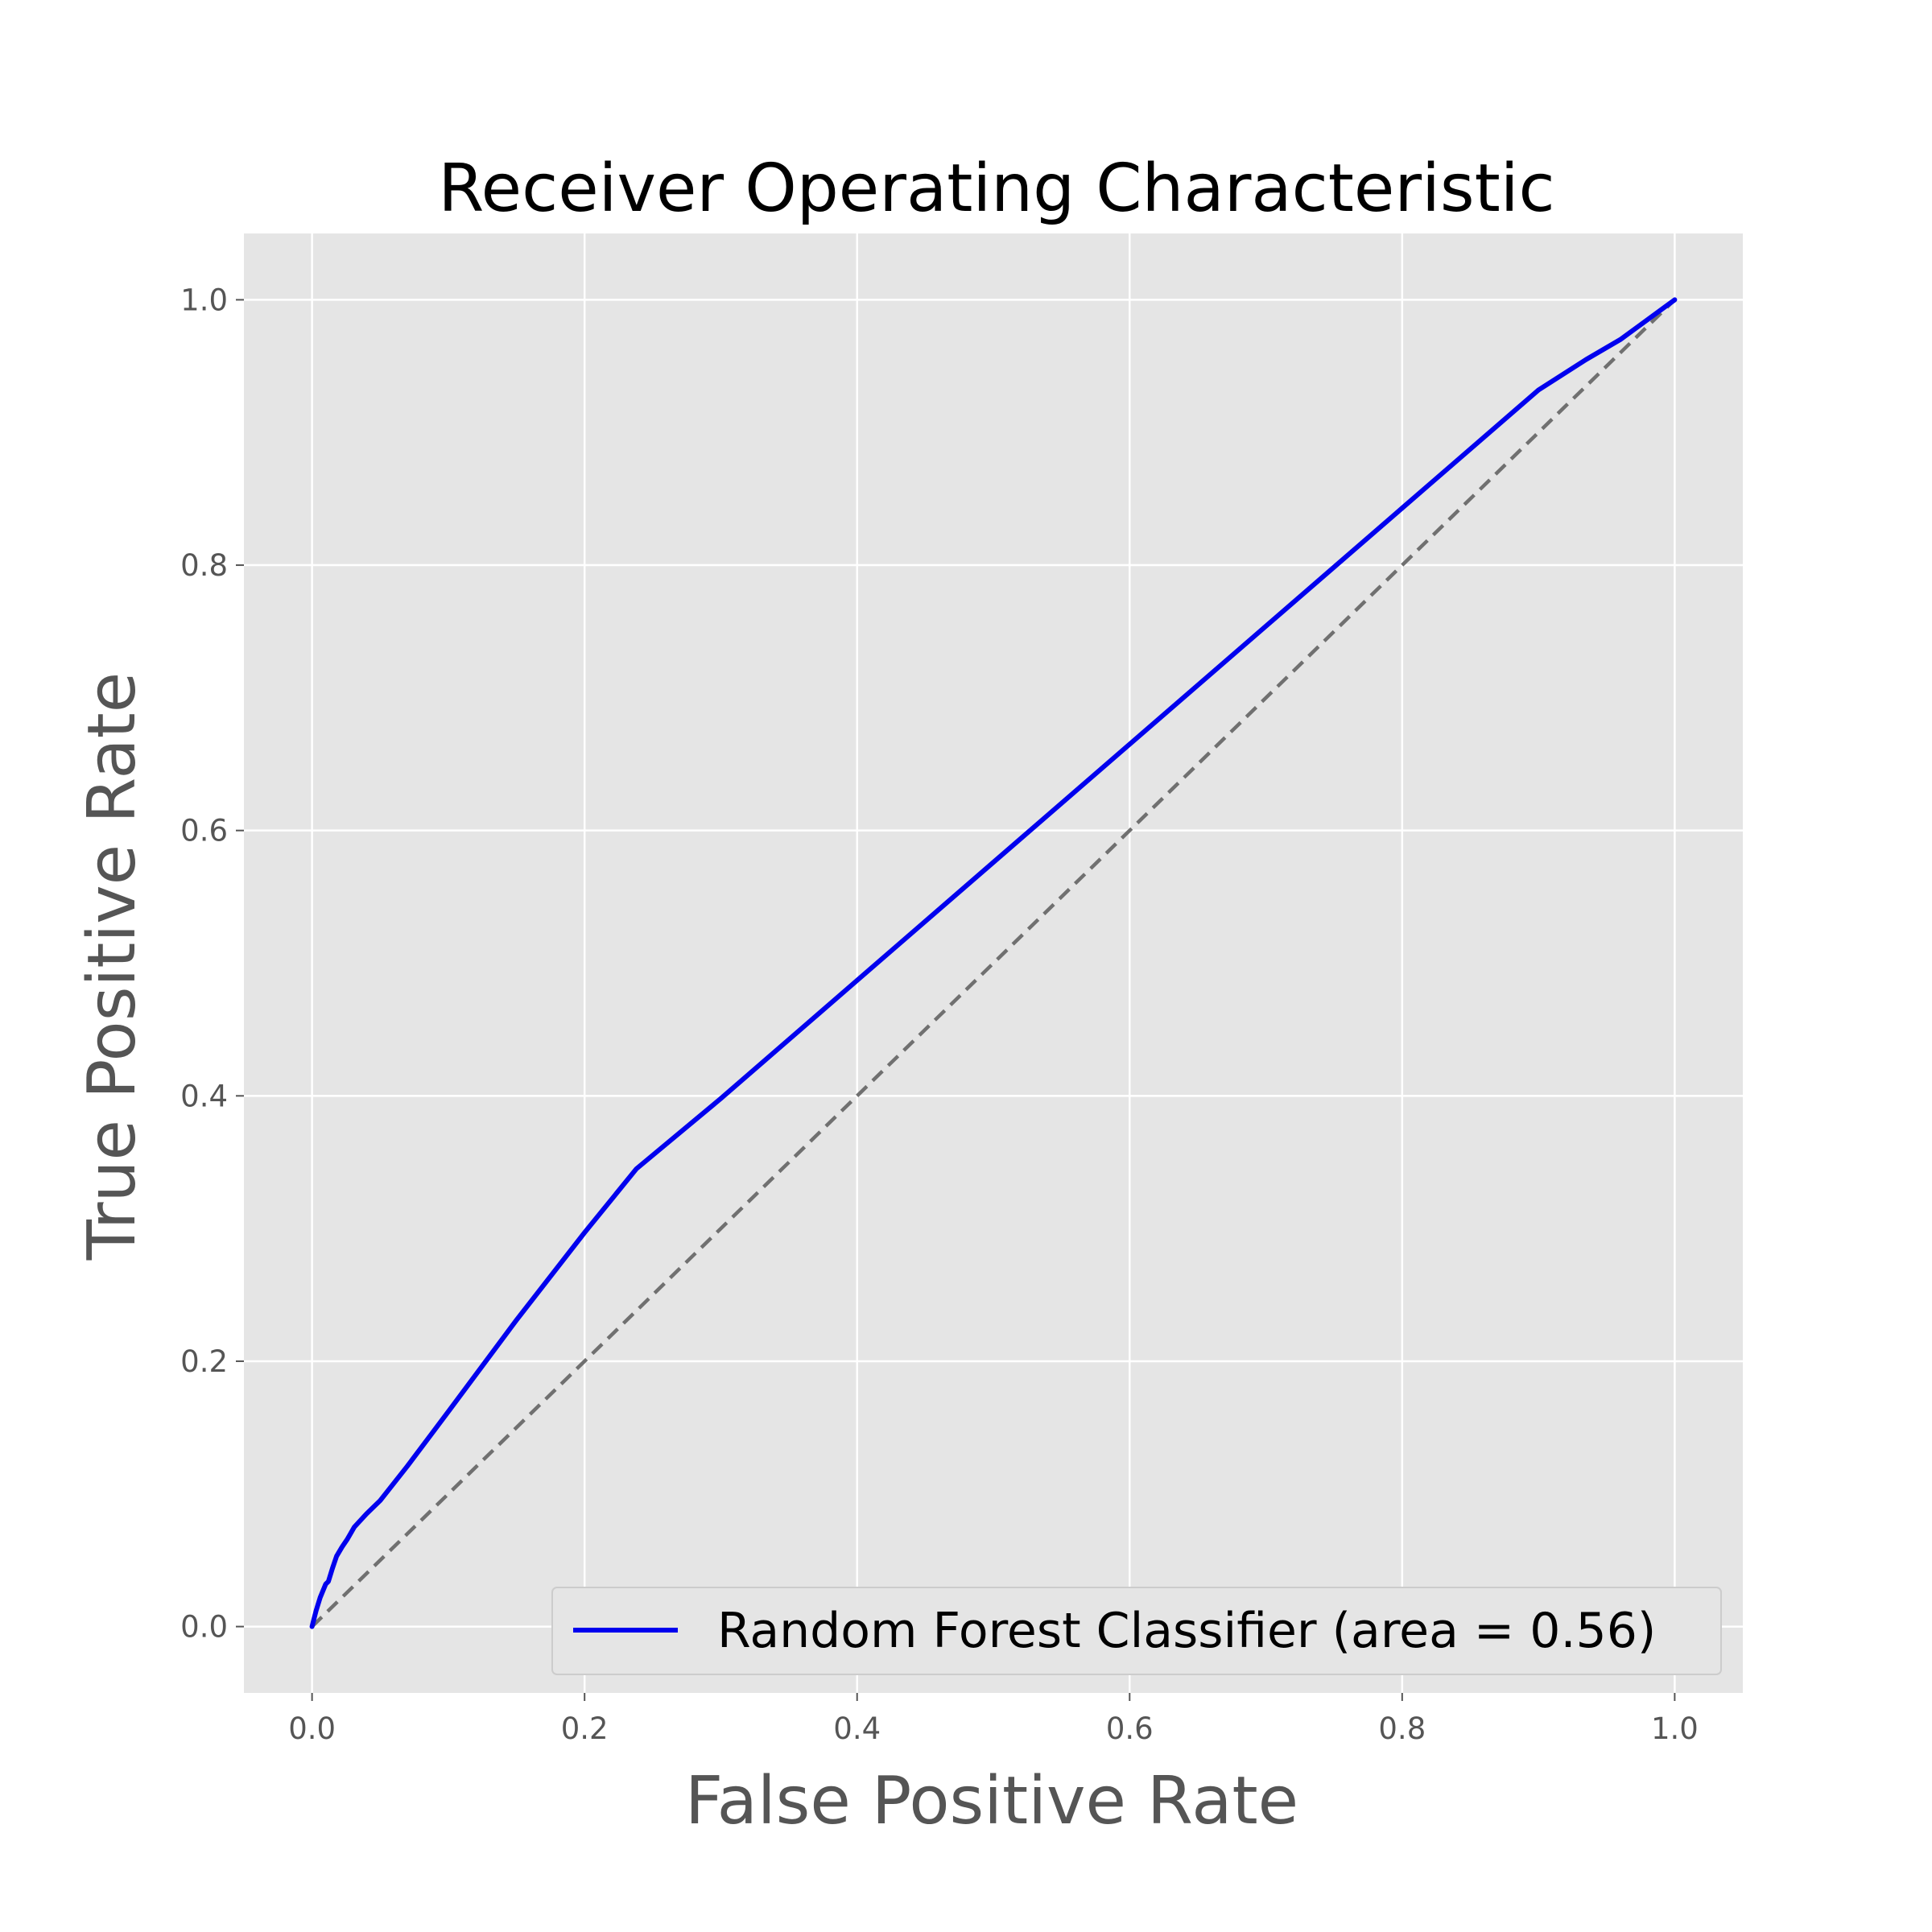  Describe the element at coordinates (204, 1361) in the screenshot. I see `y-tick-label: 0.2` at that location.